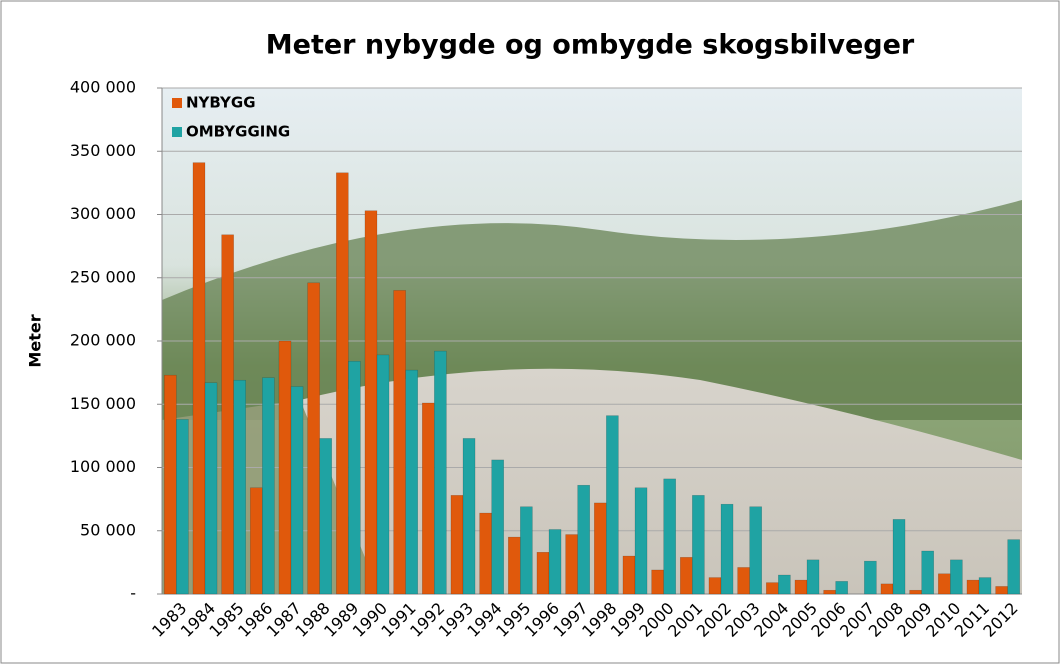 The height and width of the screenshot is (664, 1061). I want to click on y-tick-label: 350 000, so click(103, 150).